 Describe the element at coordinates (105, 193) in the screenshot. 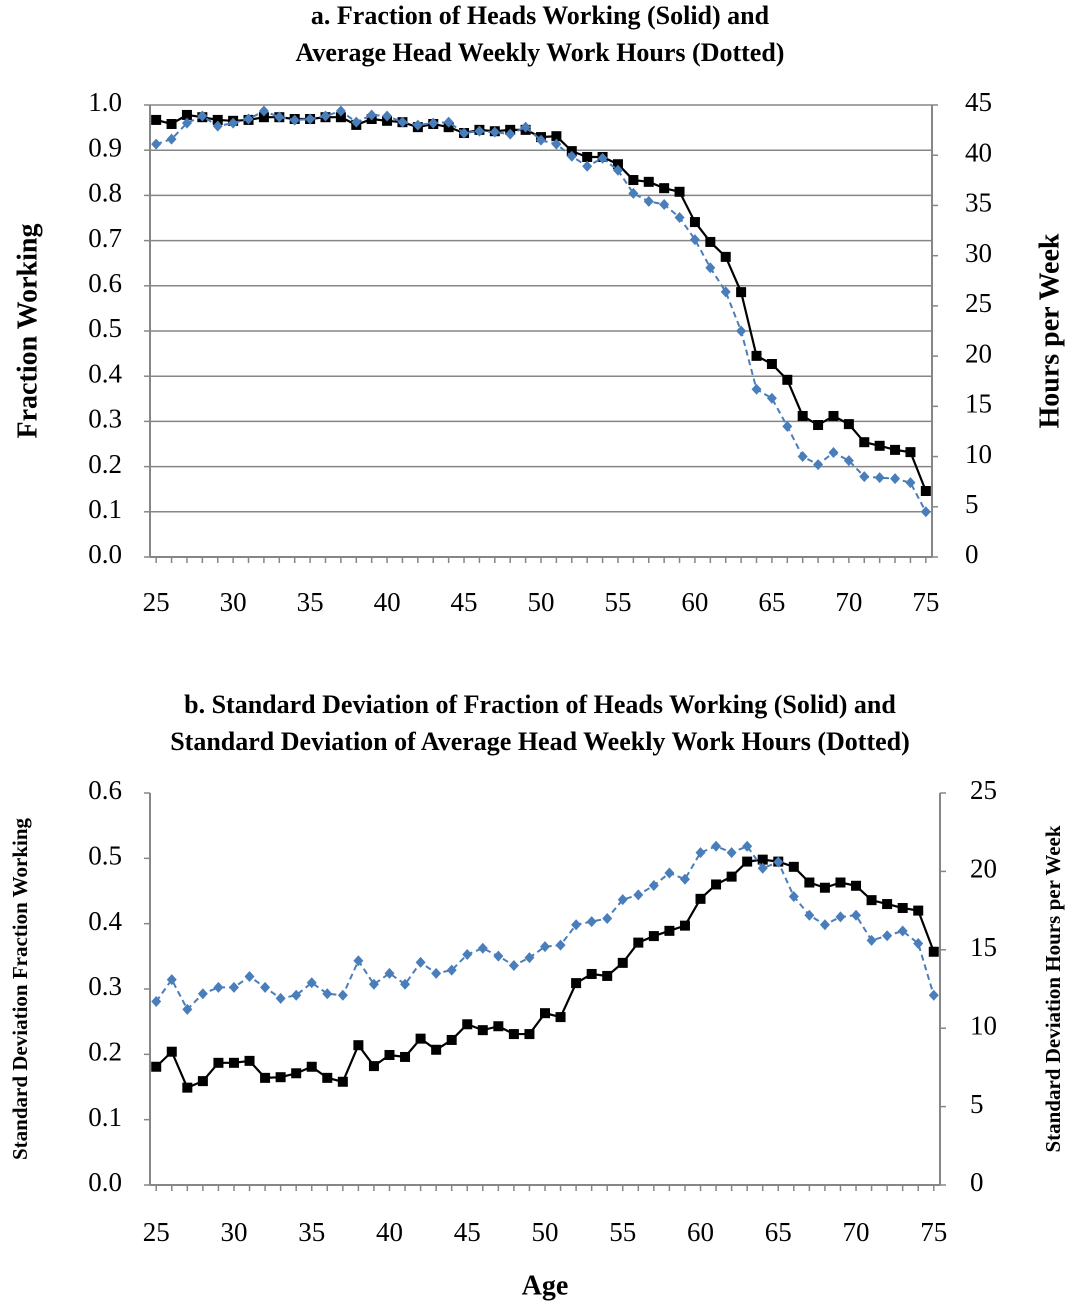

I see `y-tick-label: 0.8` at that location.